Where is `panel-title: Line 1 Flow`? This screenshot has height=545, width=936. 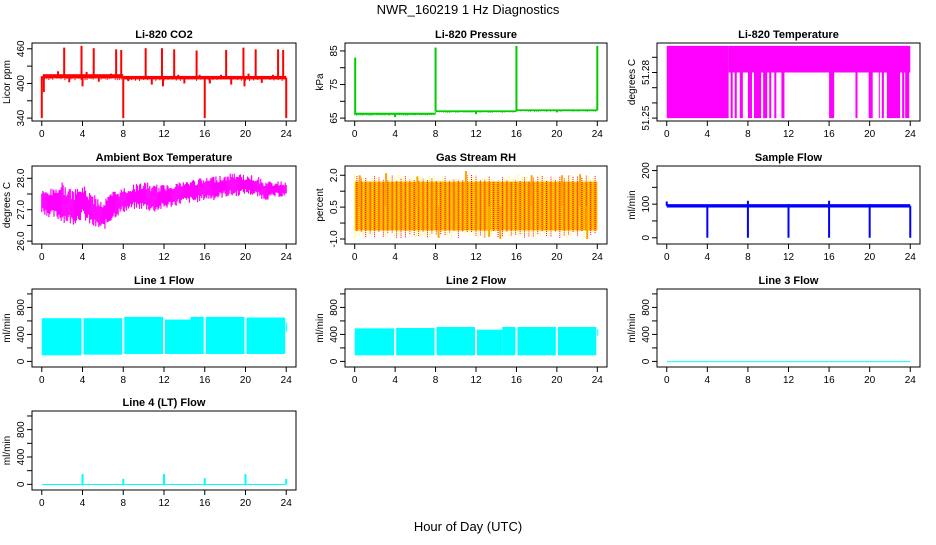
panel-title: Line 1 Flow is located at coordinates (164, 281).